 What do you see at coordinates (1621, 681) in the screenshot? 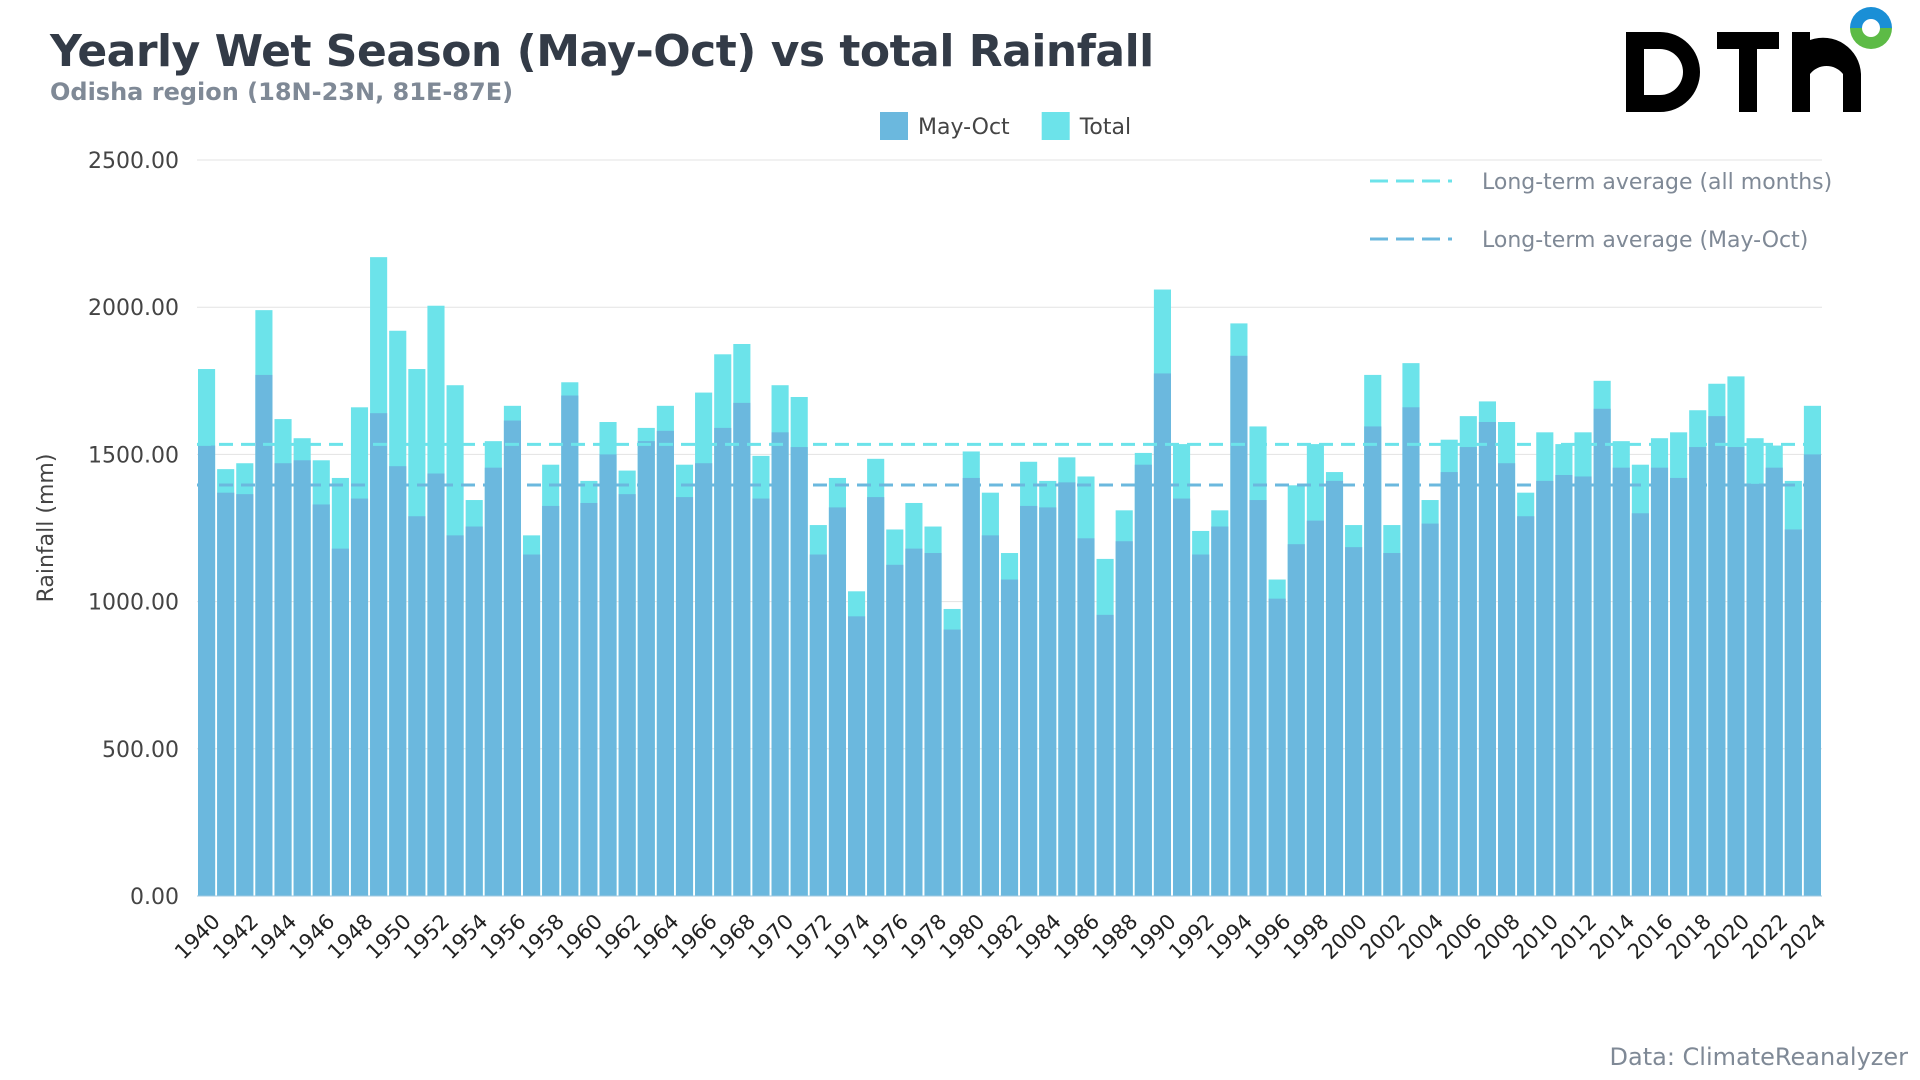
I see `bar-may-oct-2014` at bounding box center [1621, 681].